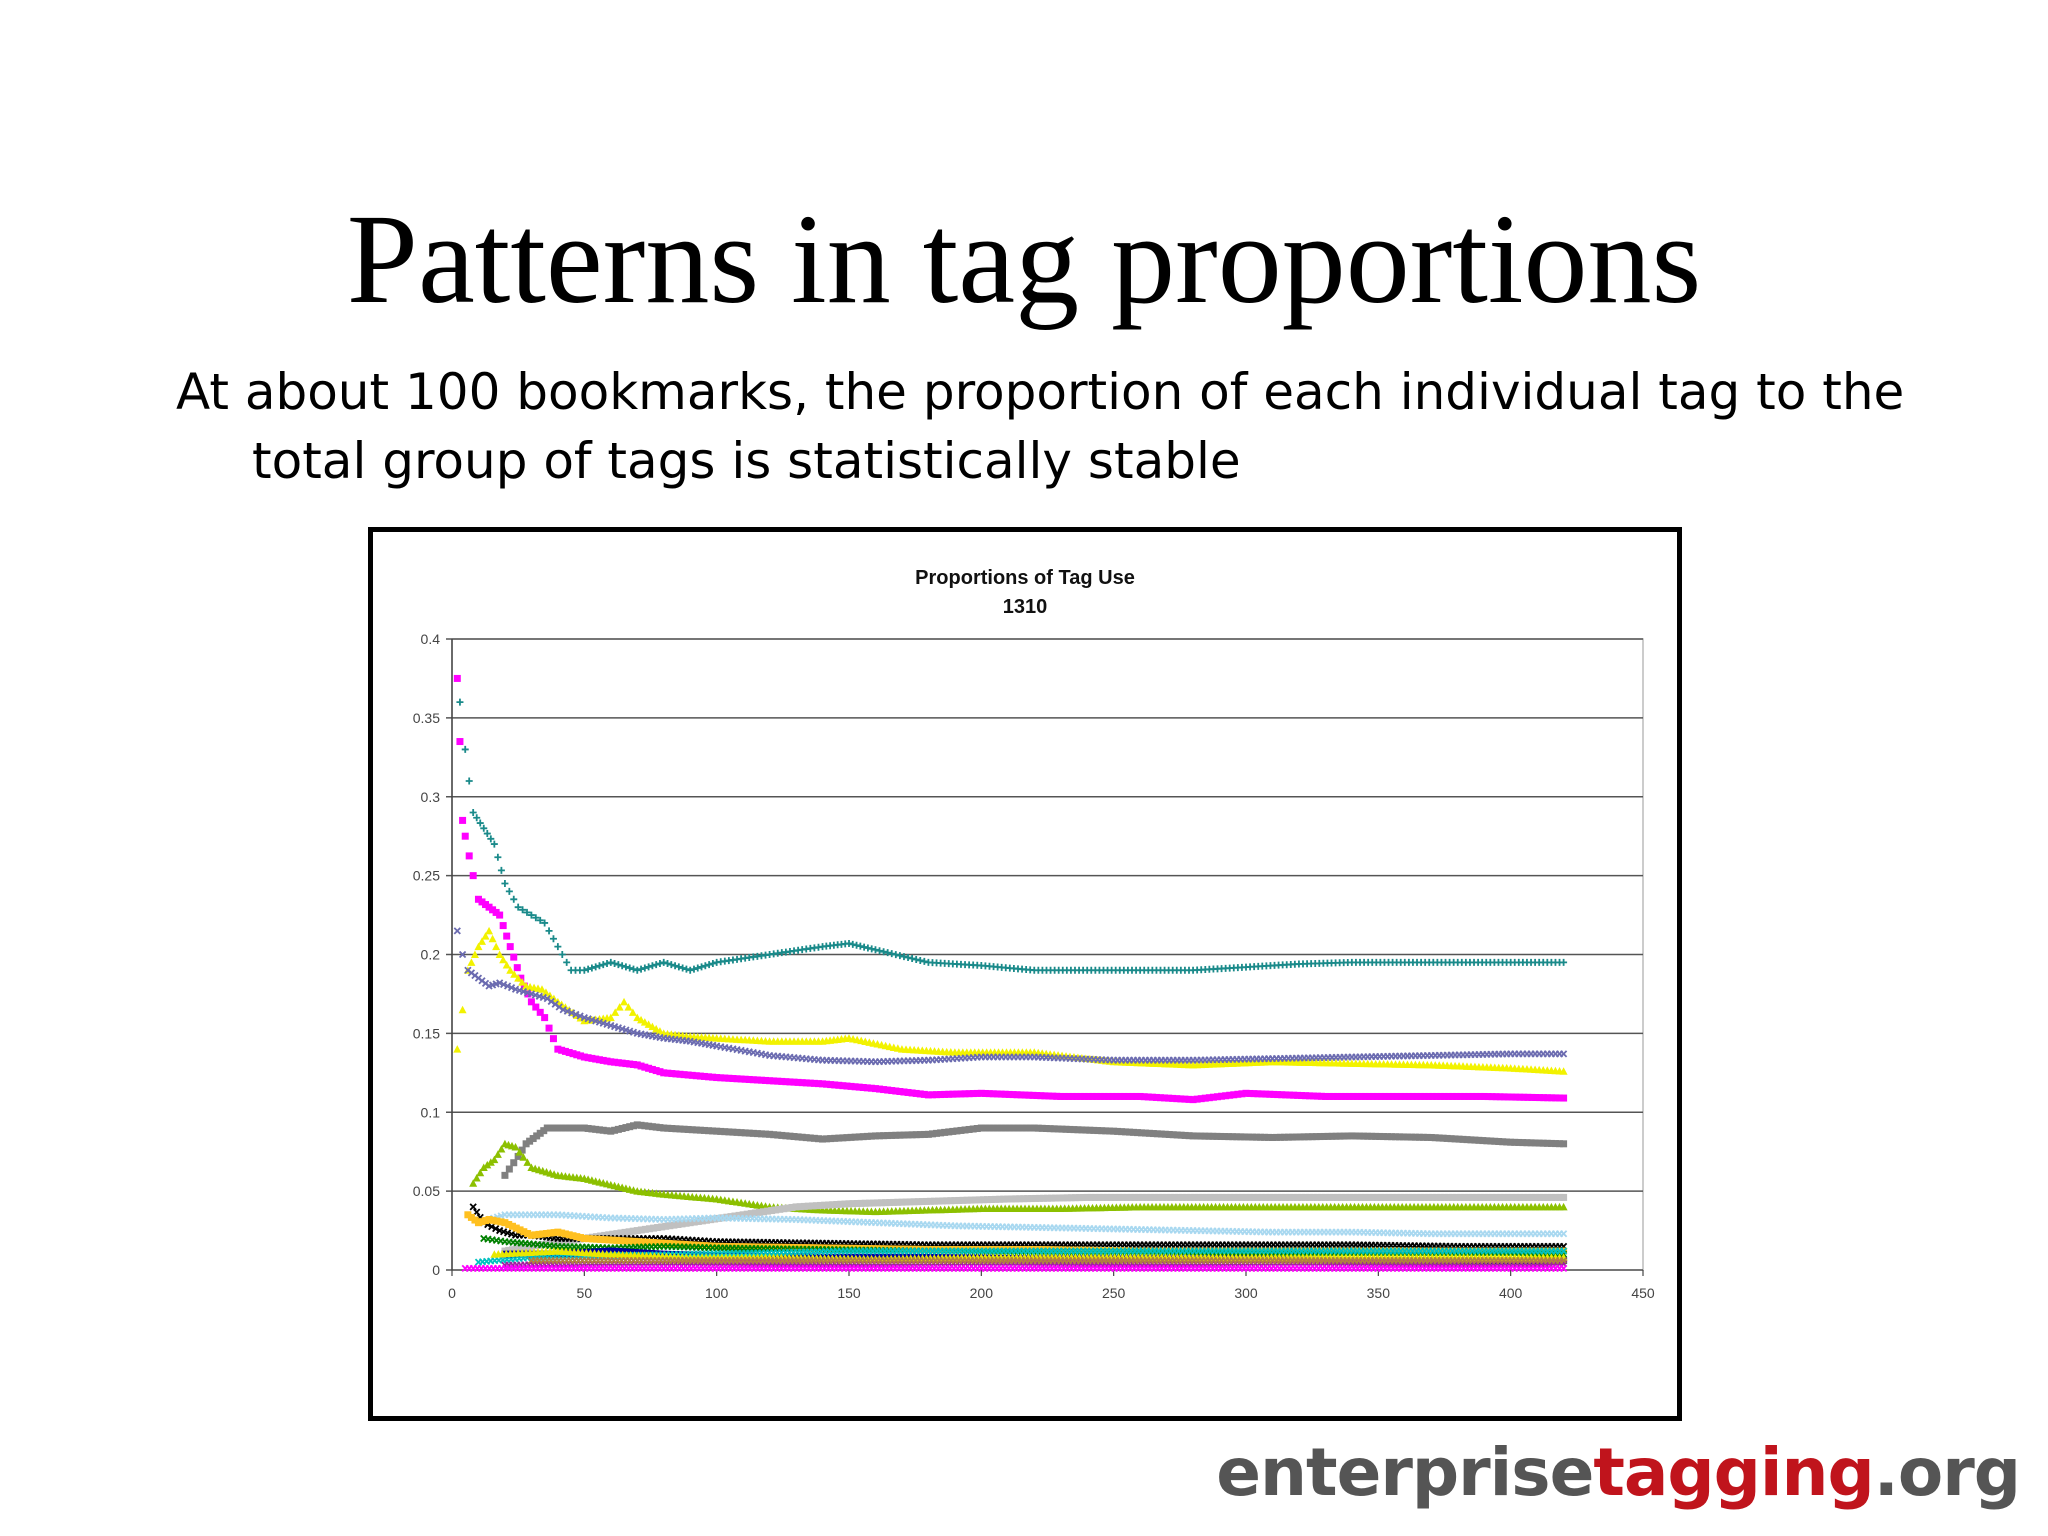  What do you see at coordinates (982, 1293) in the screenshot?
I see `x-tick-label: 200` at bounding box center [982, 1293].